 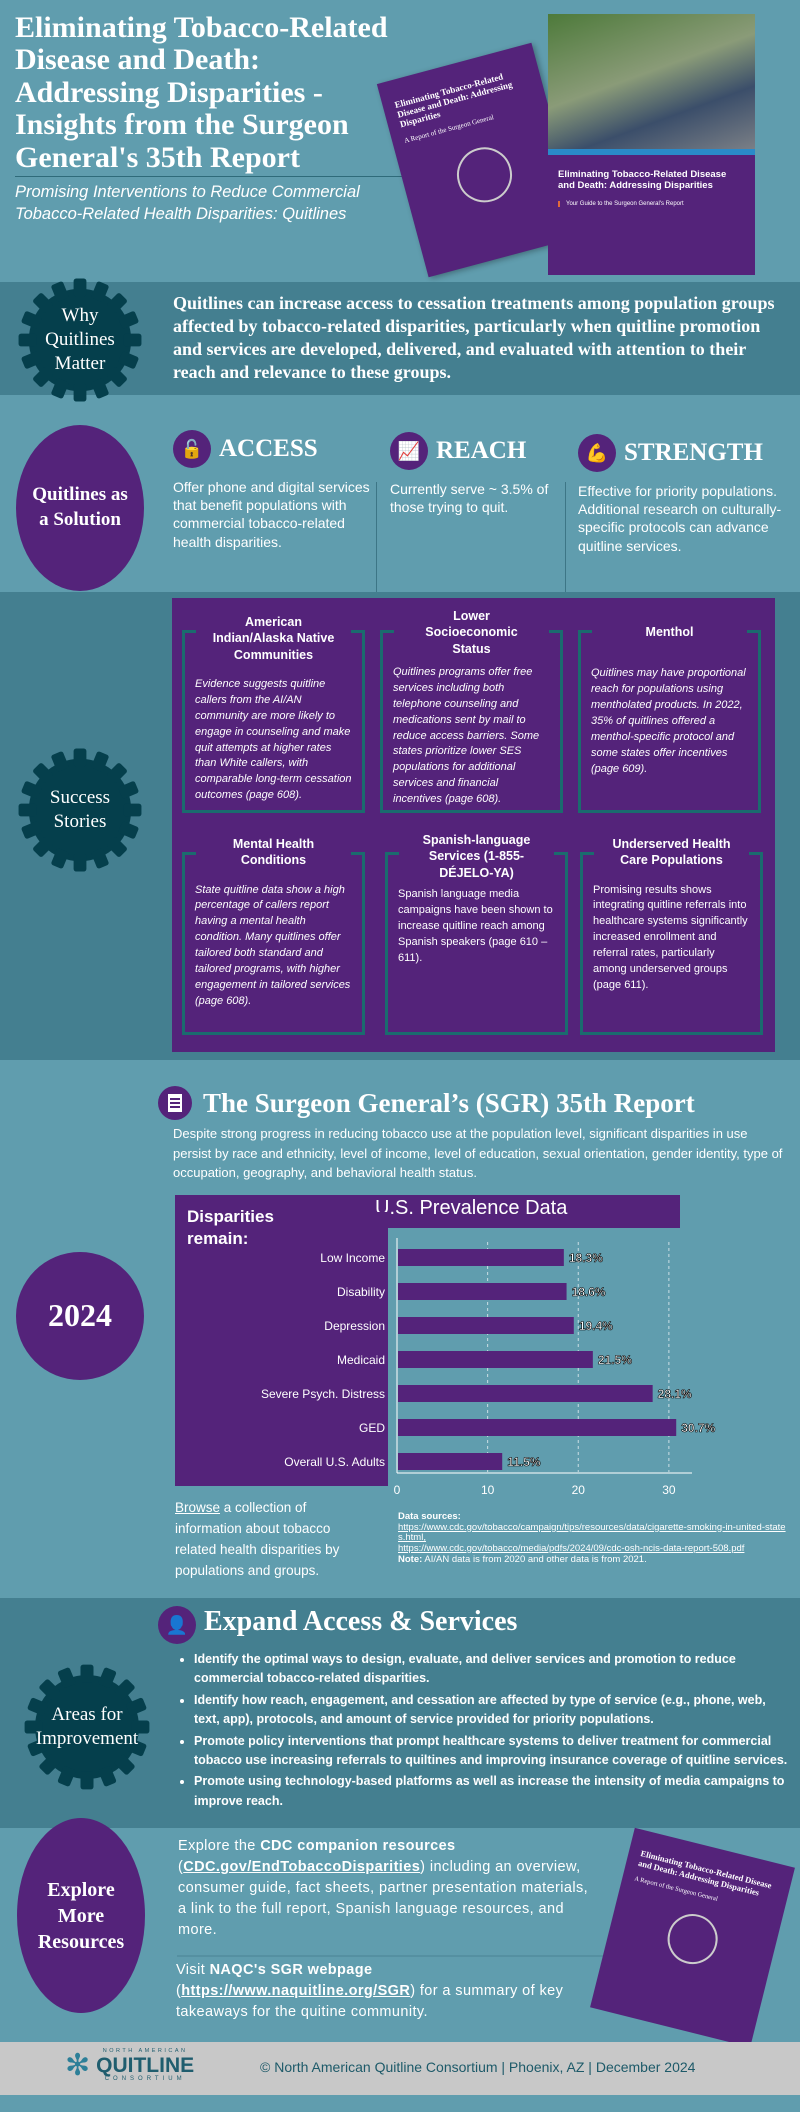 I want to click on column-title: STRENGTH, so click(x=693, y=452).